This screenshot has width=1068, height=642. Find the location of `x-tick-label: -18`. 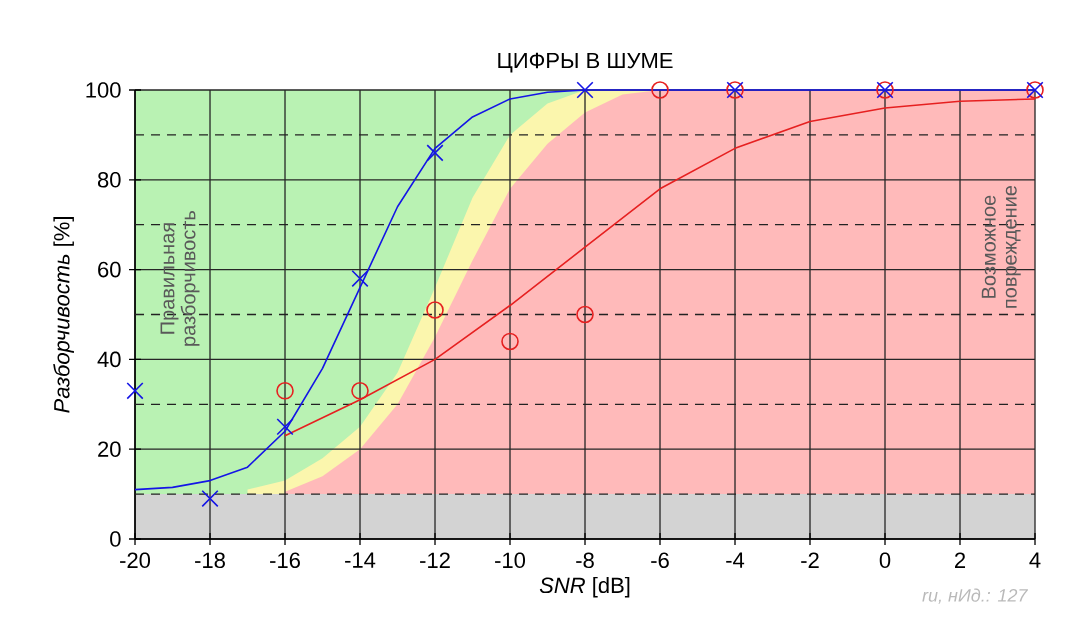

x-tick-label: -18 is located at coordinates (210, 560).